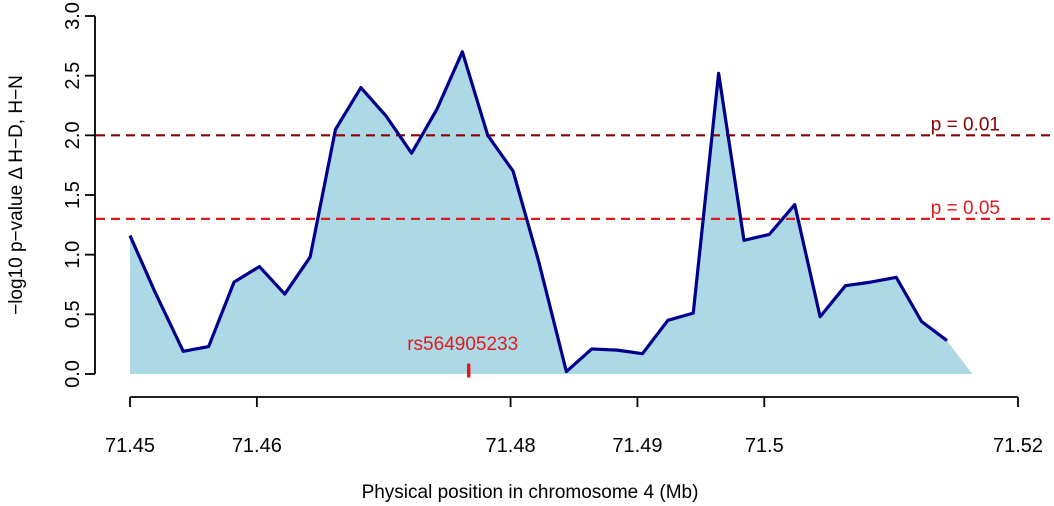 The image size is (1054, 506). What do you see at coordinates (530, 492) in the screenshot?
I see `x-axis-label: Physical position in chromosome 4 (Mb)` at bounding box center [530, 492].